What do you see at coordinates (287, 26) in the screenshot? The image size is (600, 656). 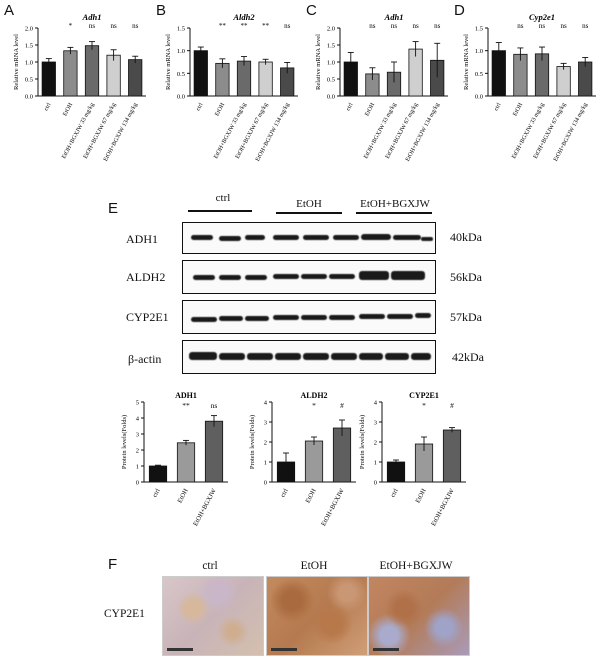 I see `chart-b-significance: ns` at bounding box center [287, 26].